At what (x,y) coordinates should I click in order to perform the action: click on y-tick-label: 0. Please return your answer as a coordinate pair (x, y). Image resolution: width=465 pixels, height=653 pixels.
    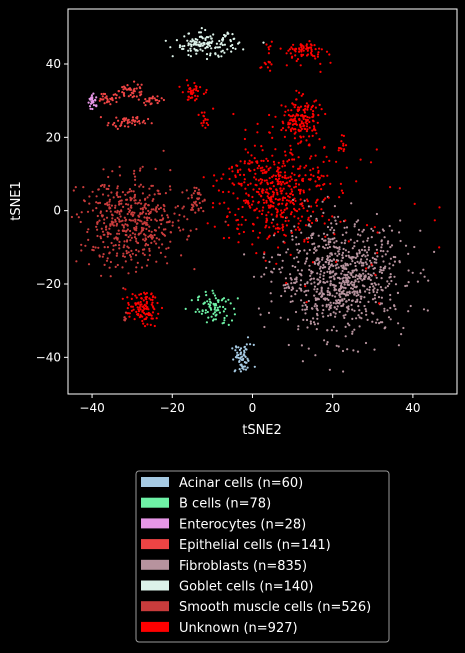
    Looking at the image, I should click on (57, 211).